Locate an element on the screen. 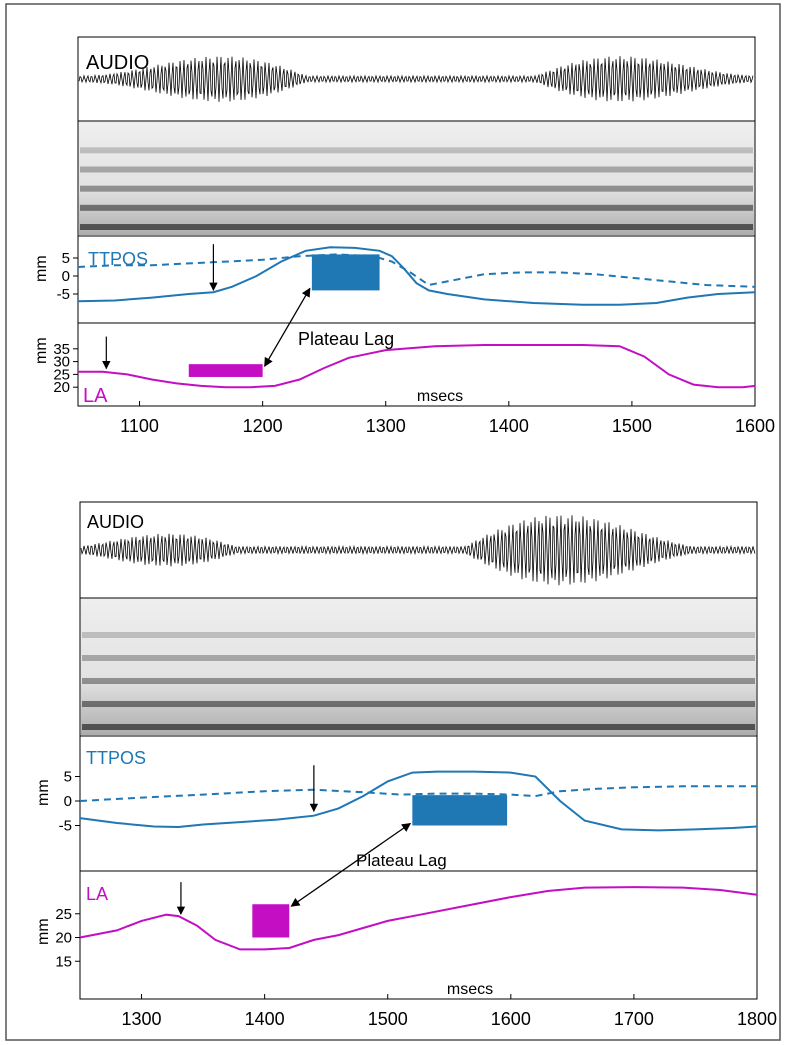 This screenshot has width=787, height=1045. ttpos-panel is located at coordinates (416, 279).